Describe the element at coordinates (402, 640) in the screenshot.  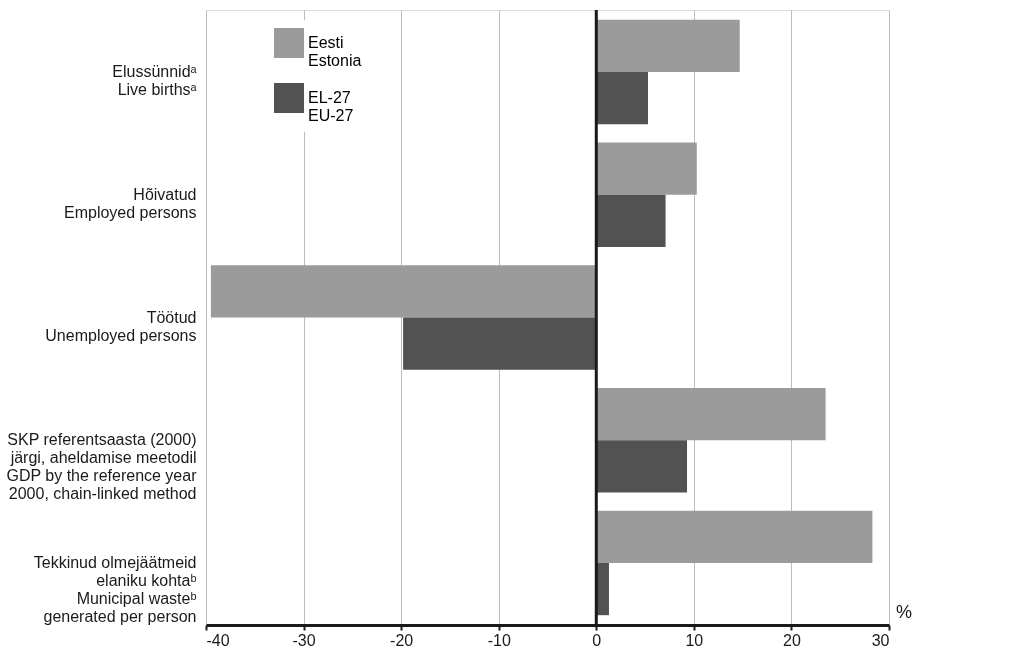
I see `x-tick-label: -20` at that location.